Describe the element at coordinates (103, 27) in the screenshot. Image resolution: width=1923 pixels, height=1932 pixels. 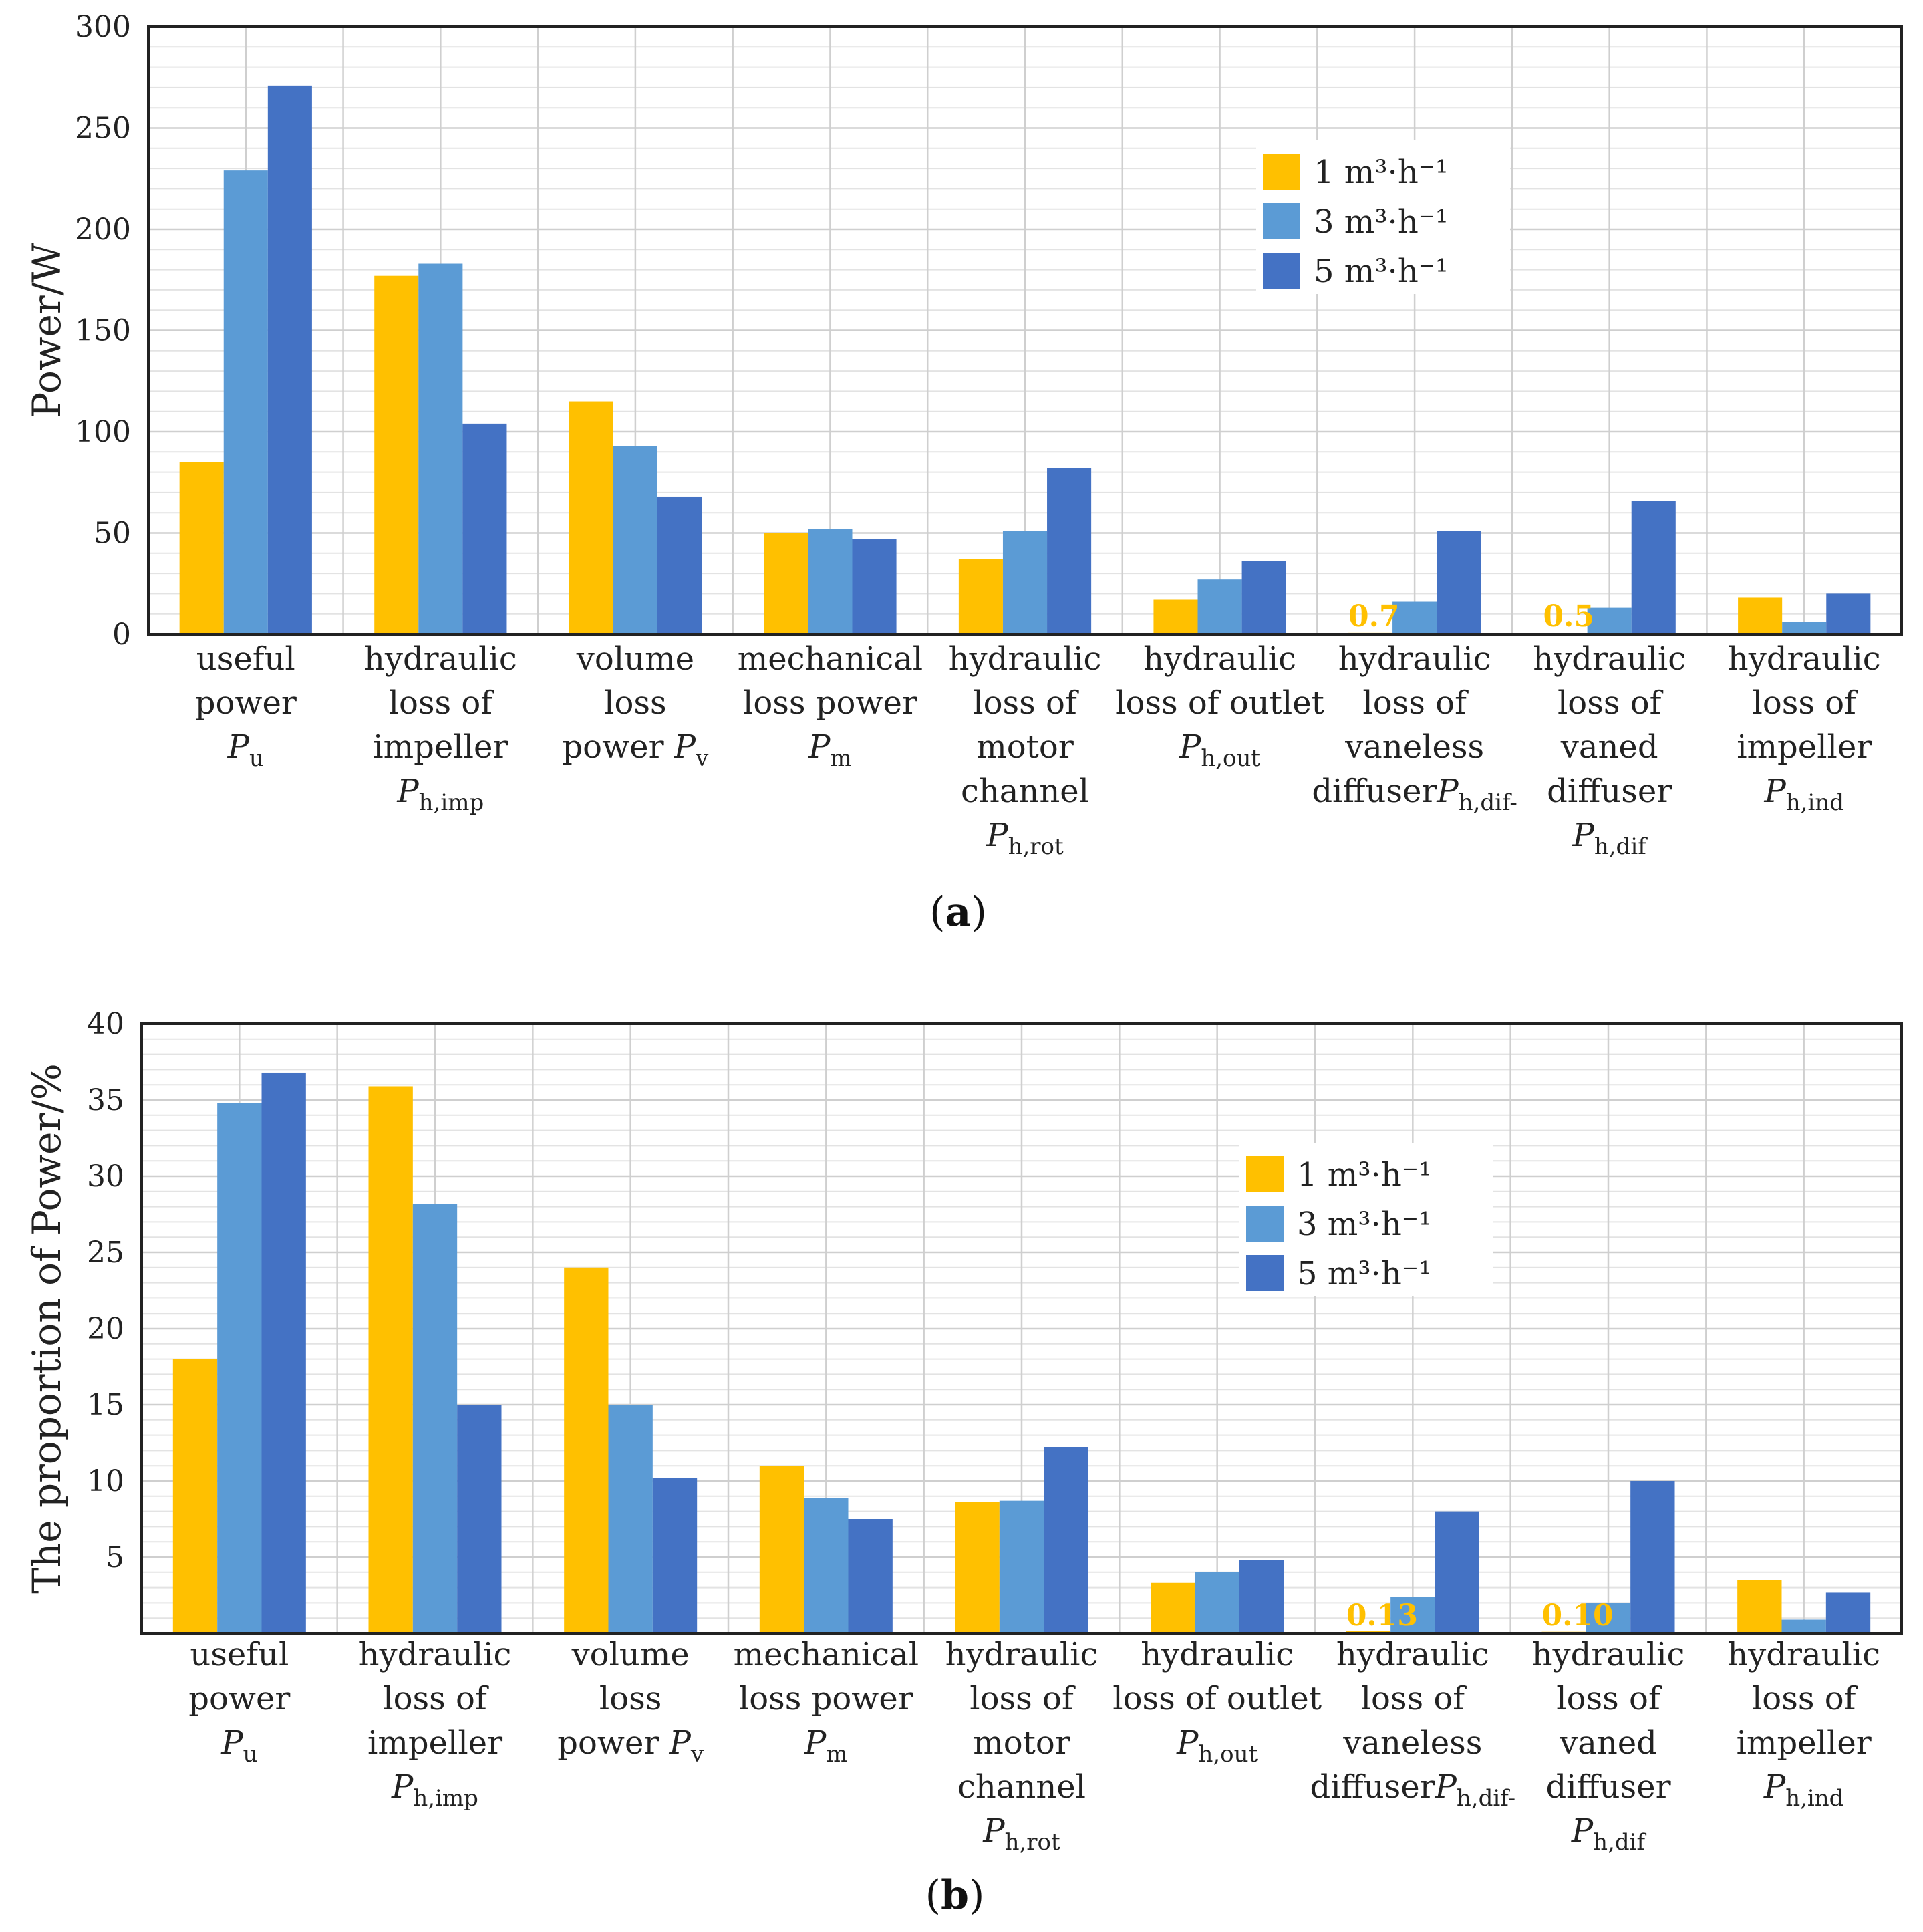
I see `y-tick-label: 300` at that location.